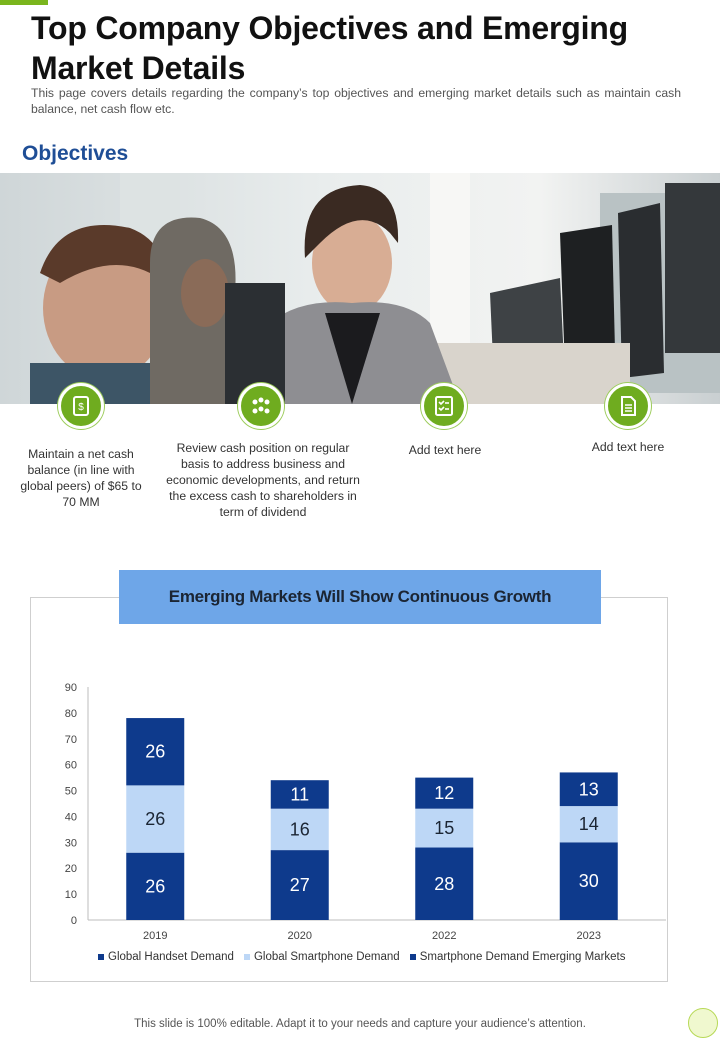 This screenshot has width=720, height=1040. Describe the element at coordinates (246, 957) in the screenshot. I see `legend-swatch-smartphone` at that location.